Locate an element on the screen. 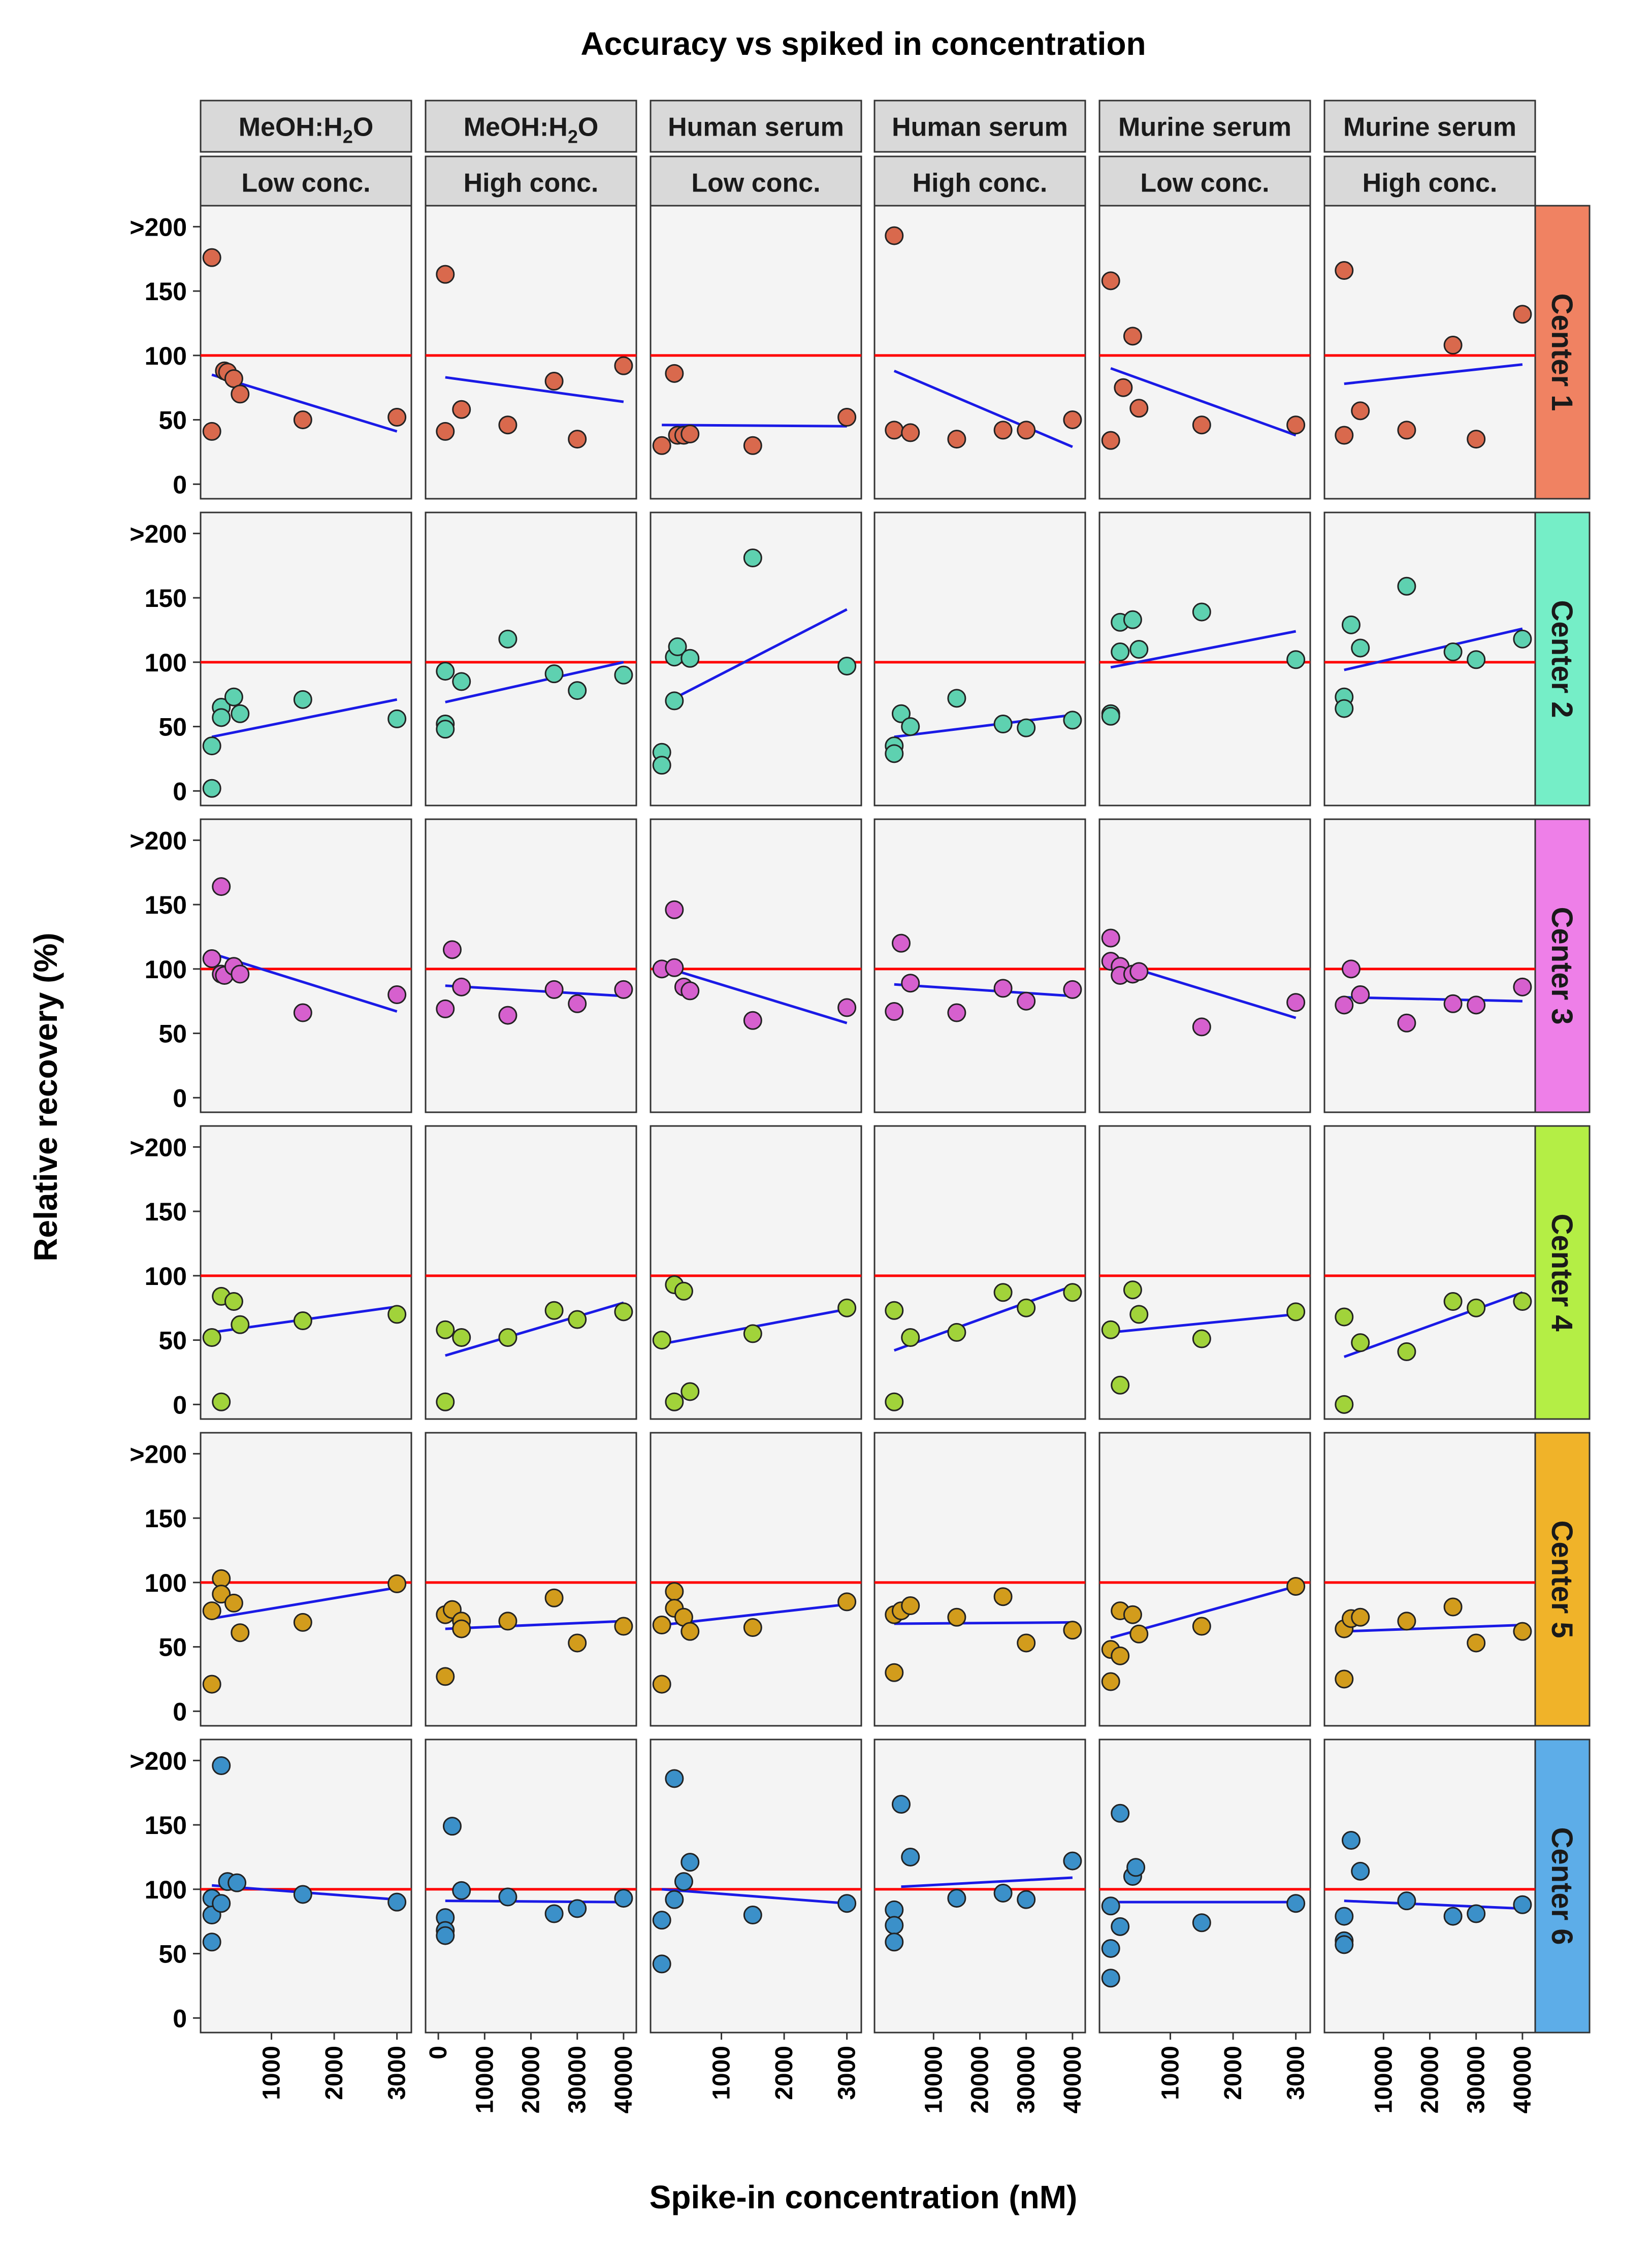  panel-r4-c1 is located at coordinates (306, 1272).